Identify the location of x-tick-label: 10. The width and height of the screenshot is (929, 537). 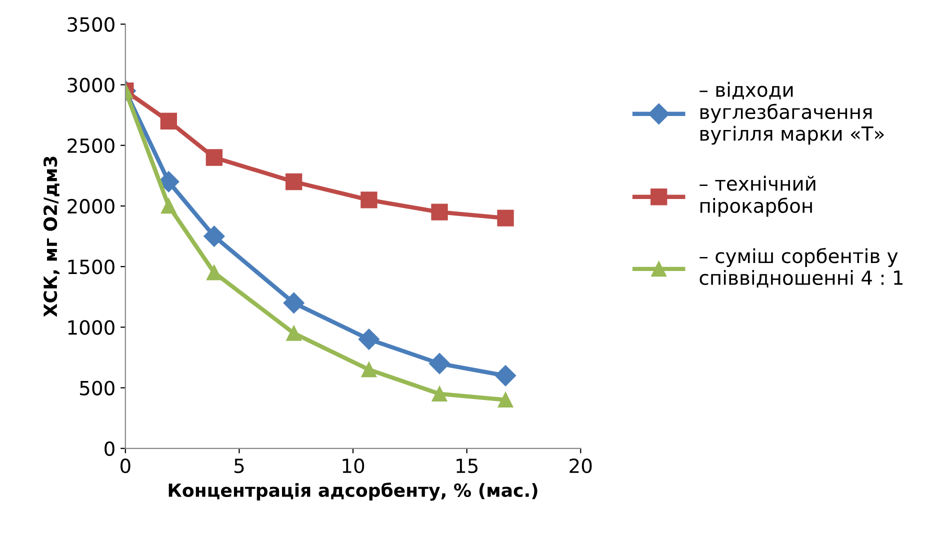
(353, 466).